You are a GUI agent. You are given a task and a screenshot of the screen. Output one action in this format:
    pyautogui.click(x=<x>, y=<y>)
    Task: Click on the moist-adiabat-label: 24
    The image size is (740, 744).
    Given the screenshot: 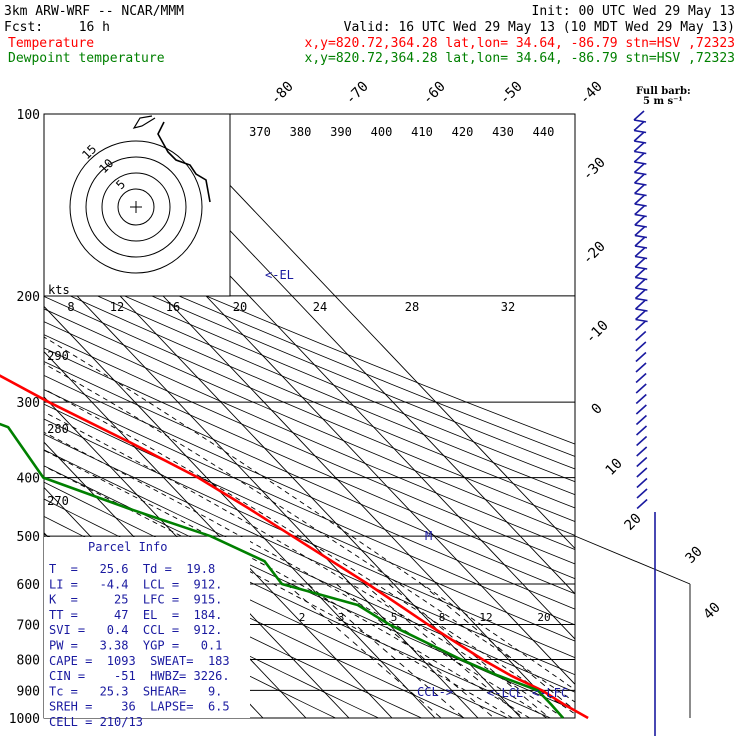 What is the action you would take?
    pyautogui.click(x=320, y=307)
    